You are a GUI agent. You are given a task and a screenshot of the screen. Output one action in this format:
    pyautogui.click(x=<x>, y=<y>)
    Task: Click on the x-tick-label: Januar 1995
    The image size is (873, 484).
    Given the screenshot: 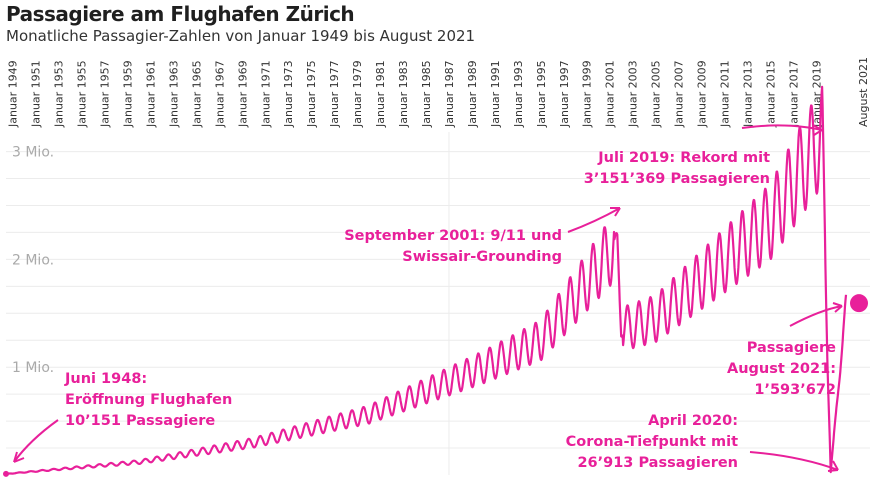 What is the action you would take?
    pyautogui.click(x=541, y=94)
    